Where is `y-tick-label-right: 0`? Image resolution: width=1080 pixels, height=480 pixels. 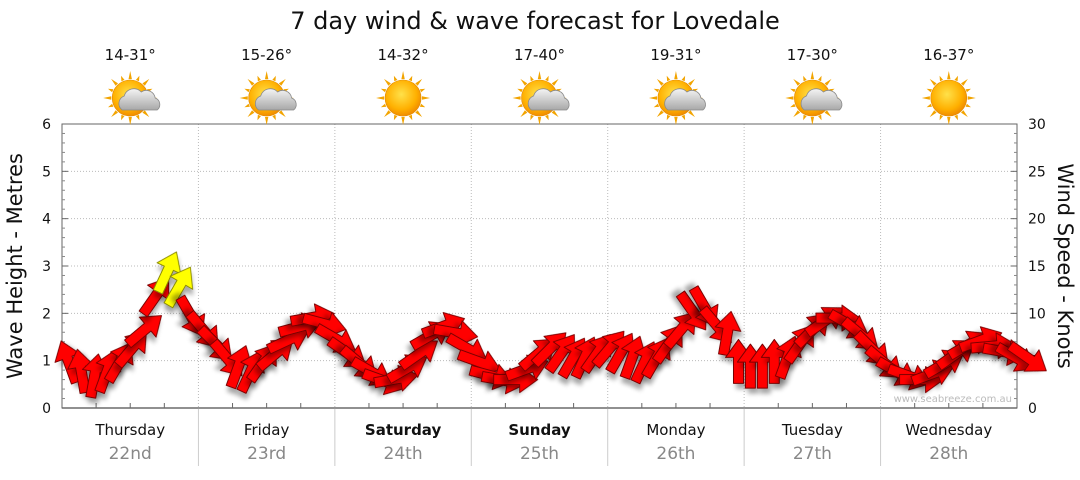 y-tick-label-right: 0 is located at coordinates (1032, 409).